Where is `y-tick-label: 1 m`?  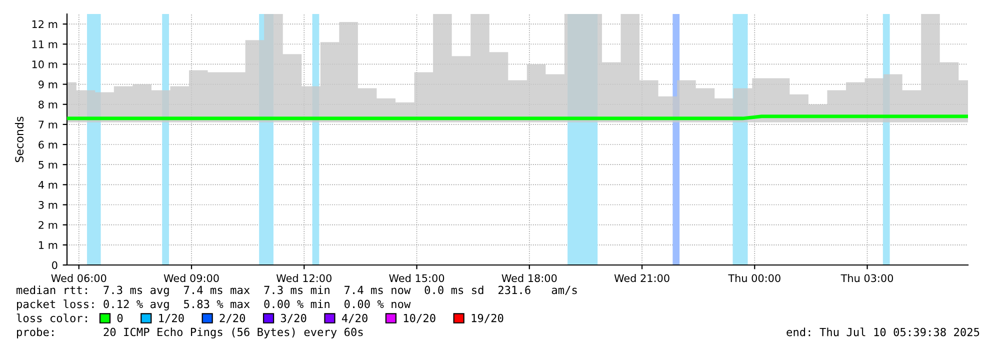 y-tick-label: 1 m is located at coordinates (48, 245).